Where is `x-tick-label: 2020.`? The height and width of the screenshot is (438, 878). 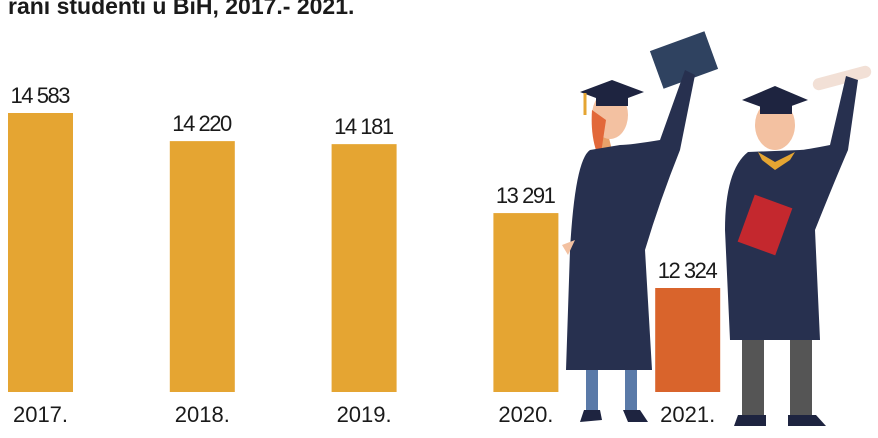 x-tick-label: 2020. is located at coordinates (525, 414).